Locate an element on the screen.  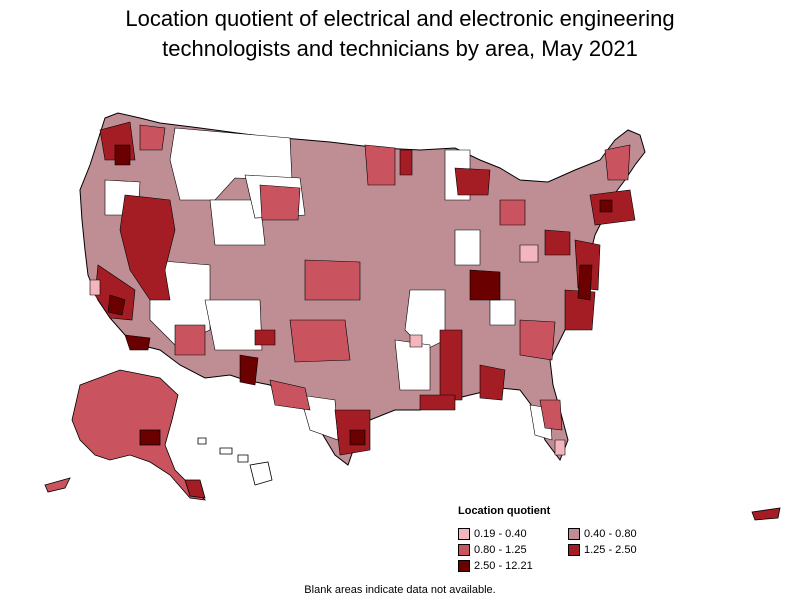
alaska is located at coordinates (125, 435).